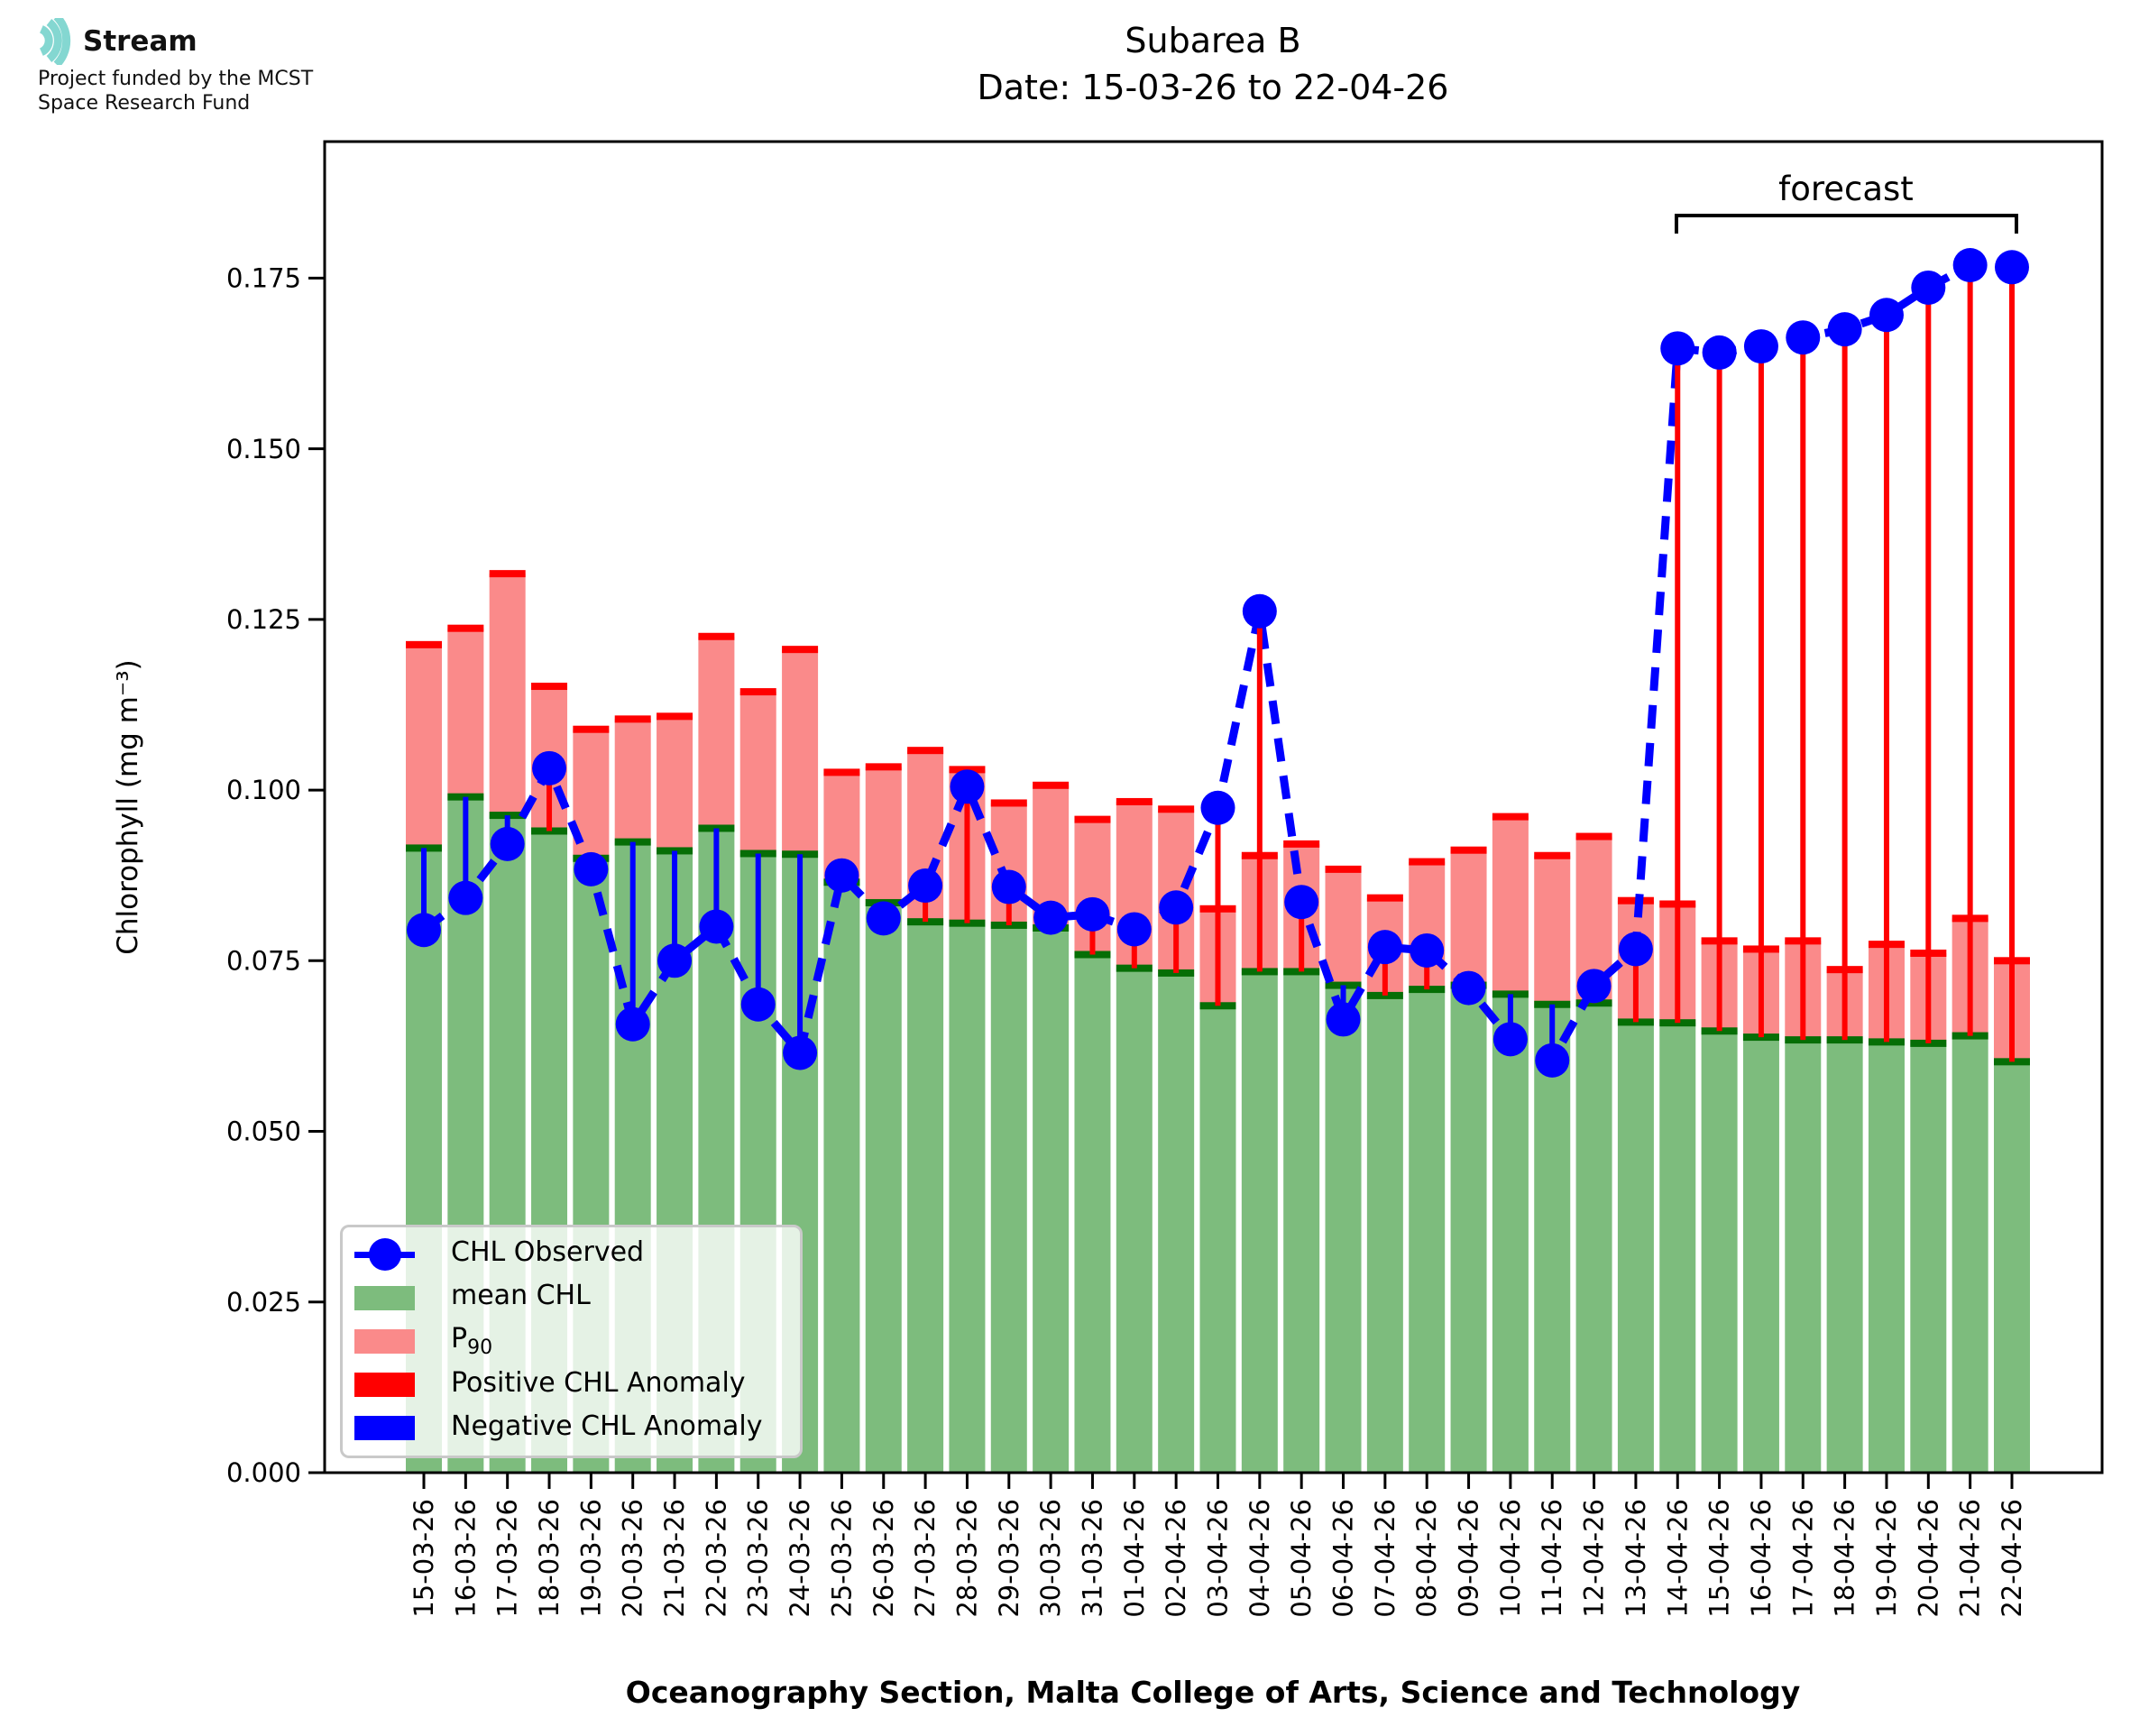  Describe the element at coordinates (424, 1559) in the screenshot. I see `x-tick-label: 15-03-26` at that location.